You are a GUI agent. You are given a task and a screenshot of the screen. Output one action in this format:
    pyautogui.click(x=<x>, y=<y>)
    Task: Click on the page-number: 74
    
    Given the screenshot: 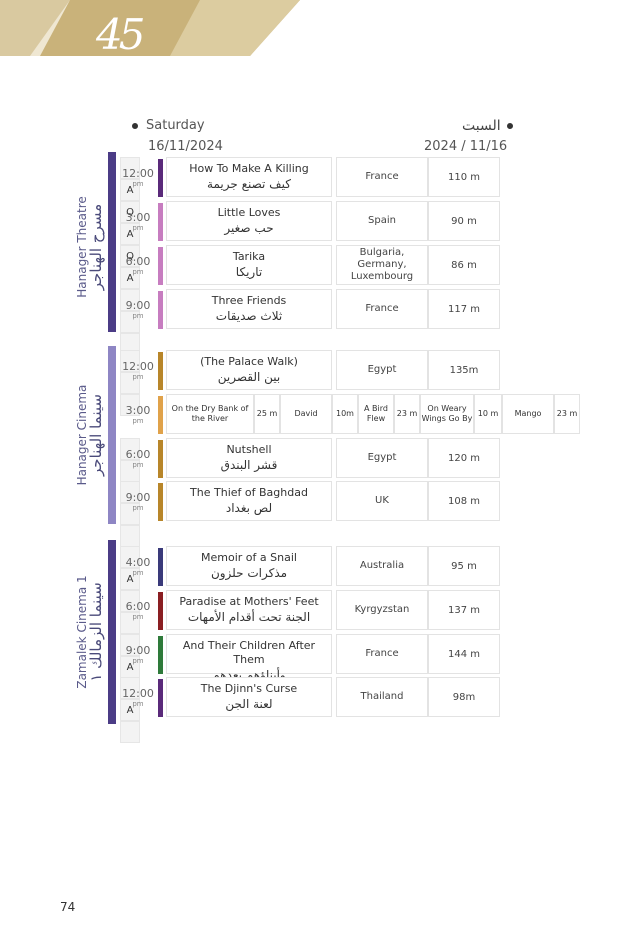 What is the action you would take?
    pyautogui.click(x=68, y=907)
    